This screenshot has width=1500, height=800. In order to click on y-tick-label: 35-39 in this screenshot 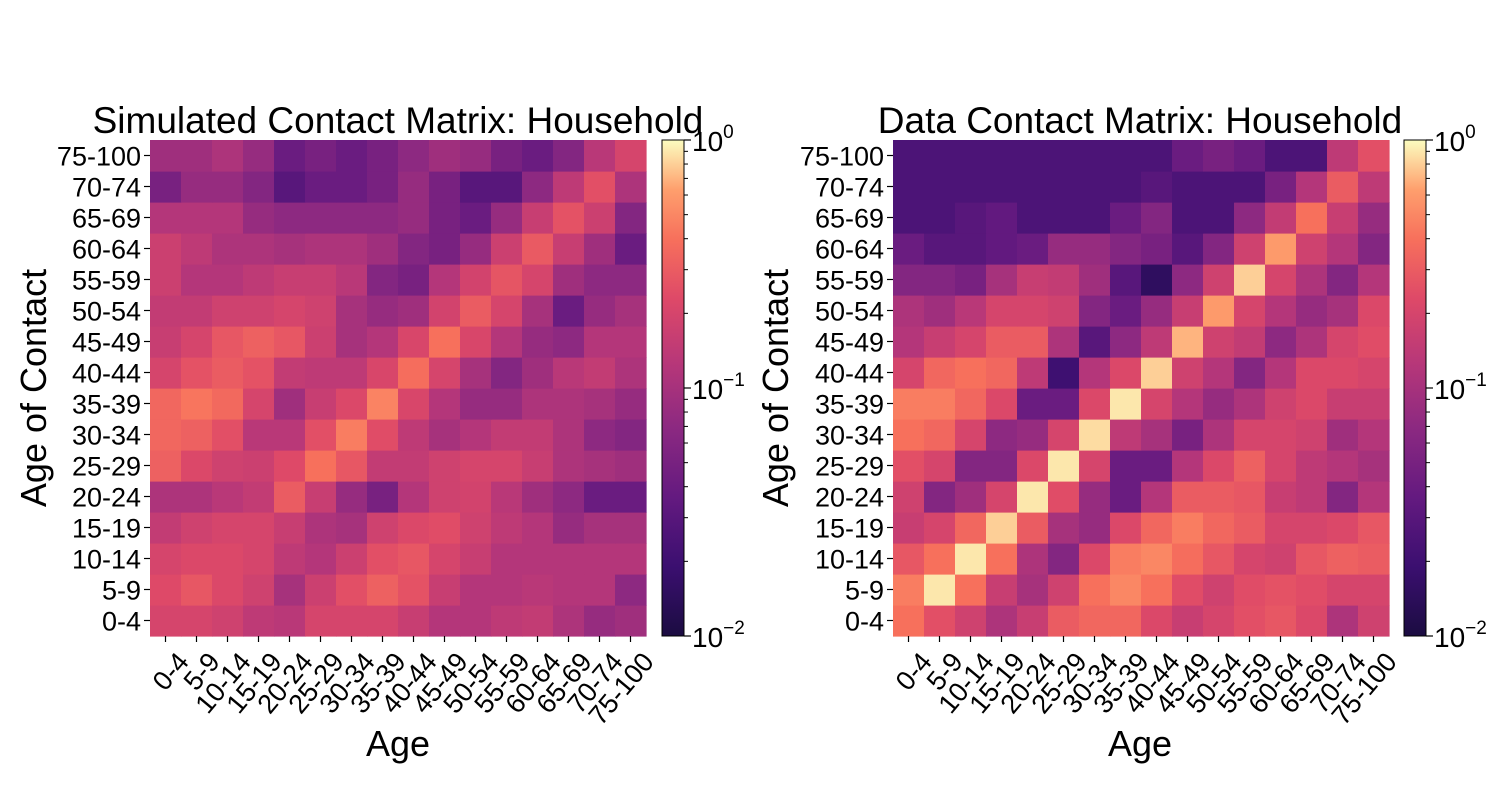, I will do `click(106, 405)`.